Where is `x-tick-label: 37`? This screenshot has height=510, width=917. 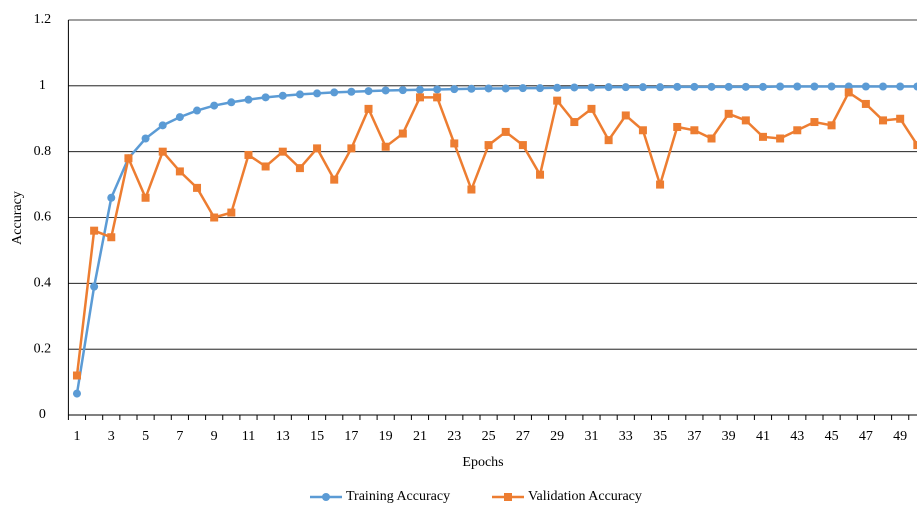 x-tick-label: 37 is located at coordinates (694, 436).